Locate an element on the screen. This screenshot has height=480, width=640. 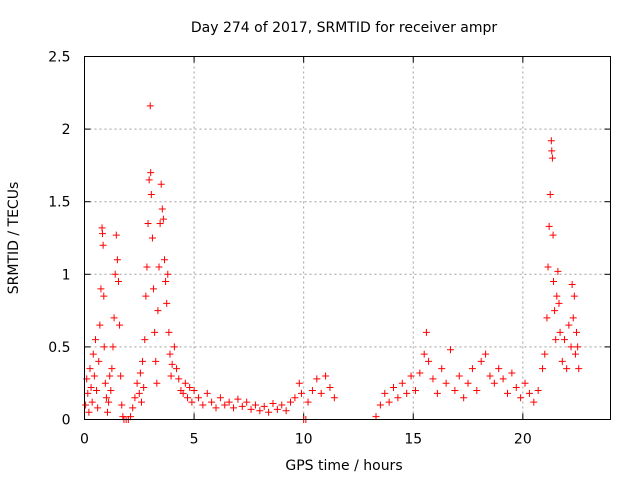
x-tick-label: 20 is located at coordinates (523, 440).